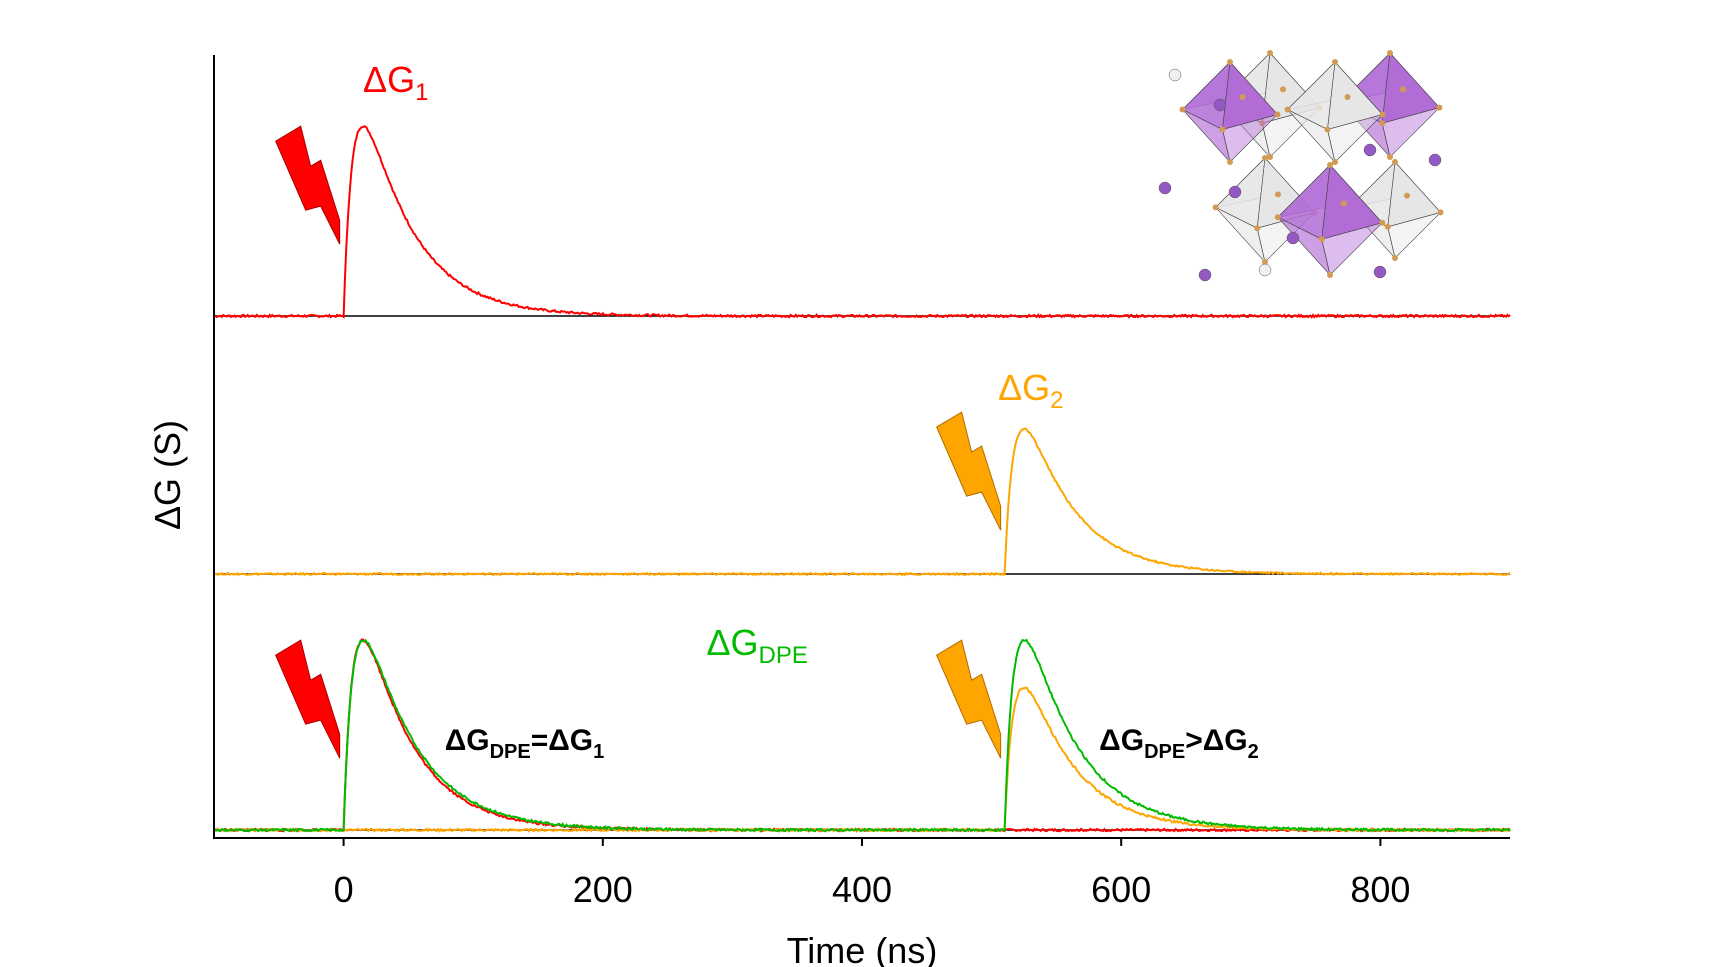  Describe the element at coordinates (1121, 889) in the screenshot. I see `x-tick-label: 600` at that location.